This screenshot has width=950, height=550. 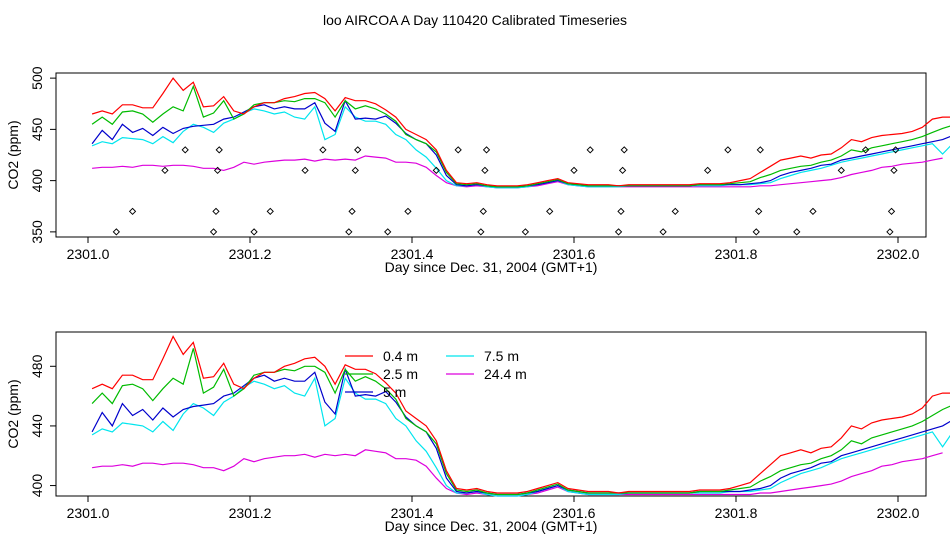 I want to click on top-series-7-5-m, so click(x=520, y=147).